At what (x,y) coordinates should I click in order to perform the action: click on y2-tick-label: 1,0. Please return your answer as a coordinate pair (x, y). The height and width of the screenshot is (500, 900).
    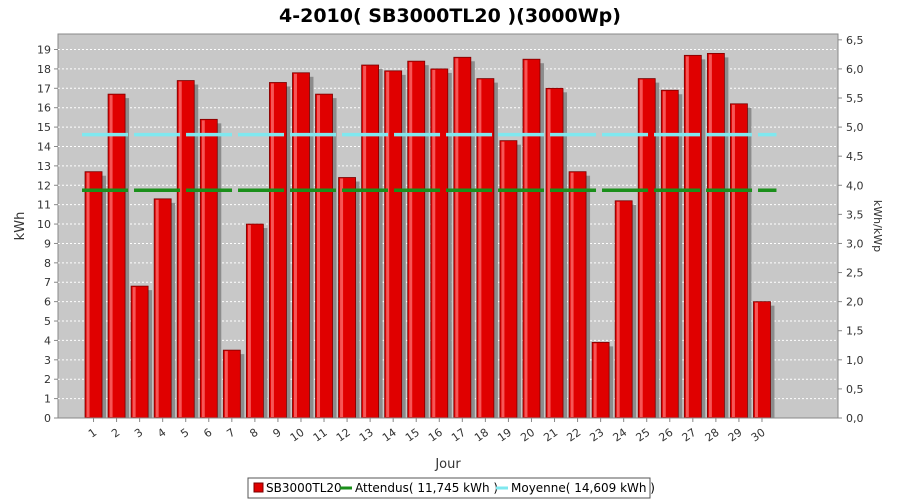
    Looking at the image, I should click on (855, 360).